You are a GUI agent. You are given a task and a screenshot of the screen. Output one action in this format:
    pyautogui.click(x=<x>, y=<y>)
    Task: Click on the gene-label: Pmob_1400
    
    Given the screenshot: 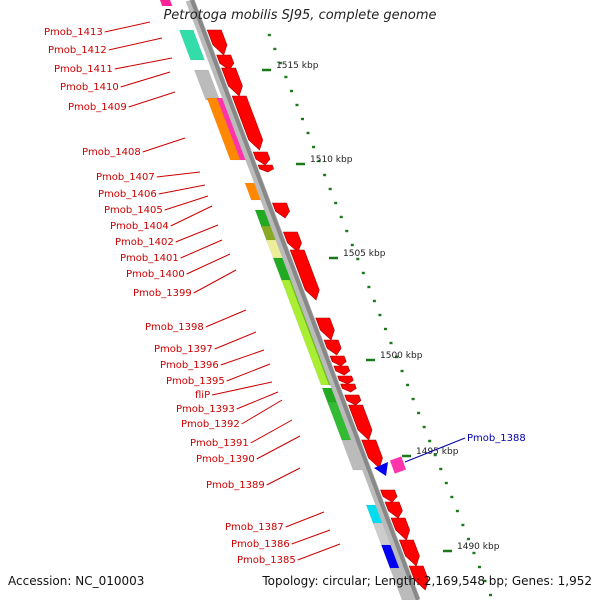 What is the action you would take?
    pyautogui.click(x=155, y=274)
    